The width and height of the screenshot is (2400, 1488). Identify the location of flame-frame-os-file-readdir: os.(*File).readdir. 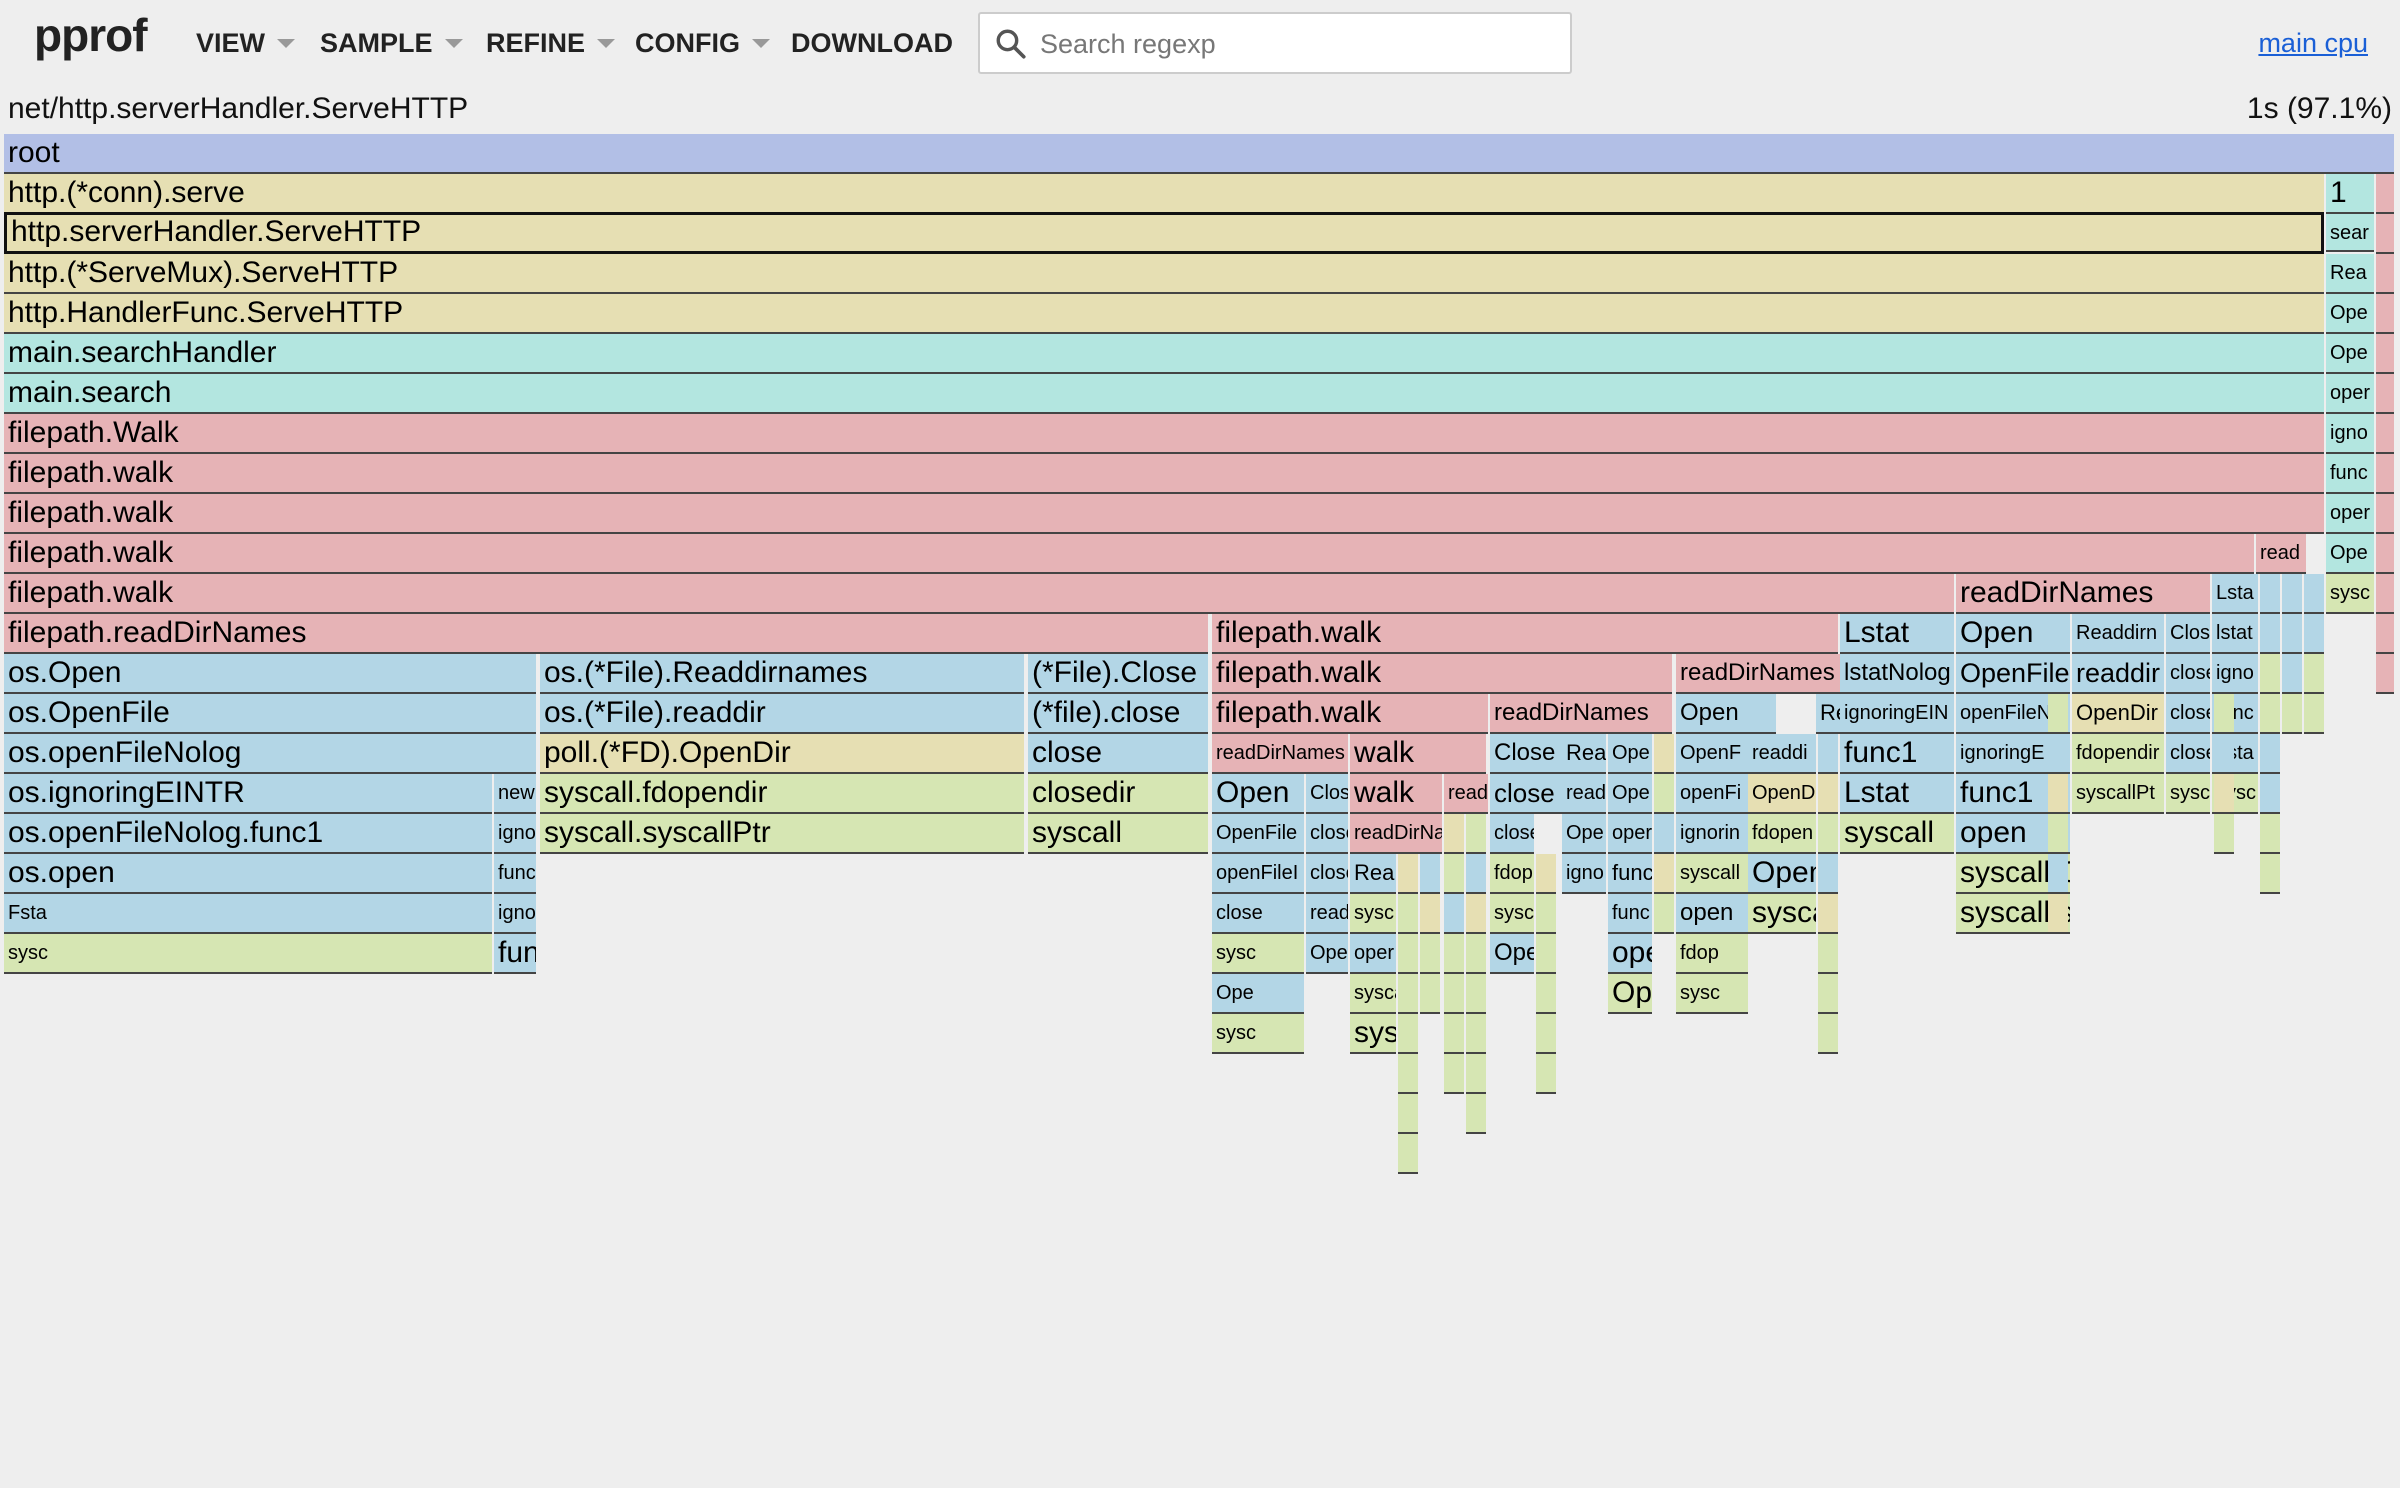
(782, 714).